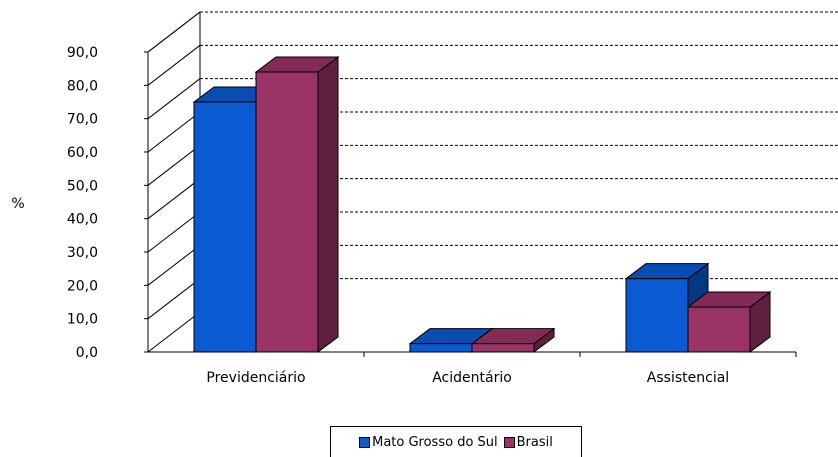  What do you see at coordinates (688, 378) in the screenshot?
I see `x-tick-label: Assistencial` at bounding box center [688, 378].